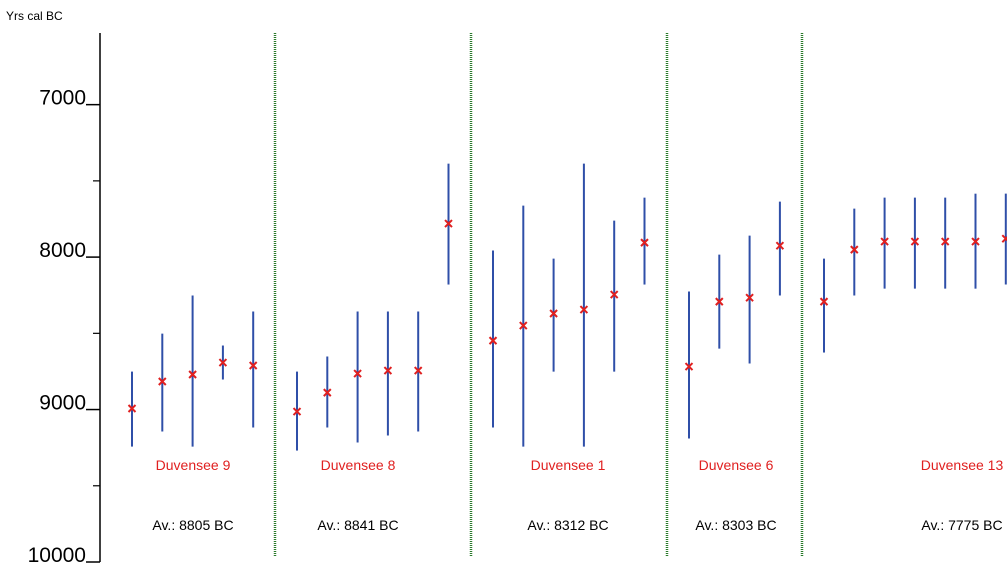 Image resolution: width=1007 pixels, height=563 pixels. Describe the element at coordinates (34, 16) in the screenshot. I see `y-axis-label: Yrs cal BC` at that location.